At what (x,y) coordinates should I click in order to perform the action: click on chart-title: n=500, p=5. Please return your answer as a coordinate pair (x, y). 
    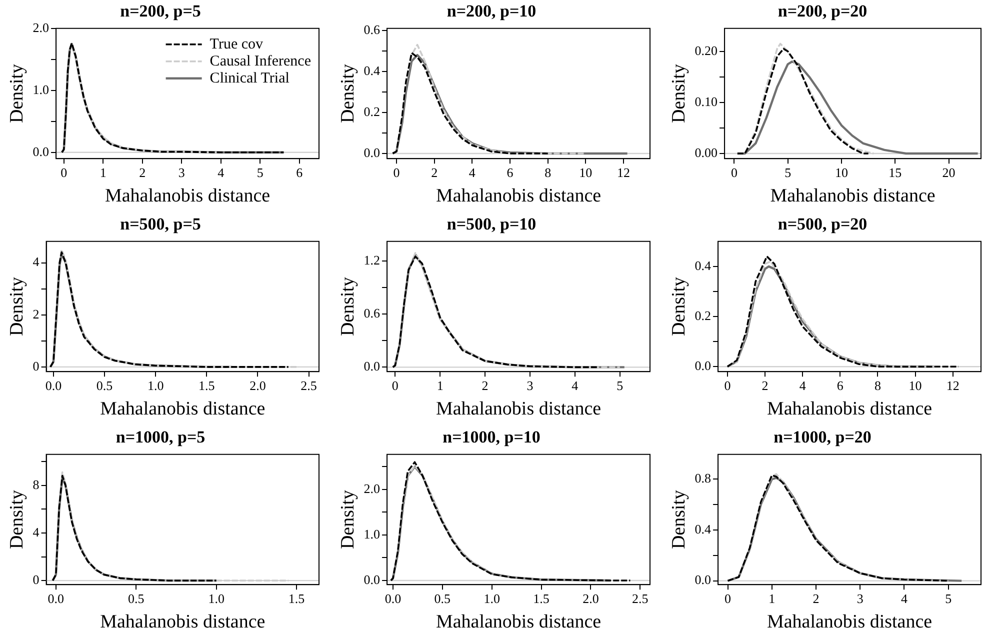
    Looking at the image, I should click on (160, 224).